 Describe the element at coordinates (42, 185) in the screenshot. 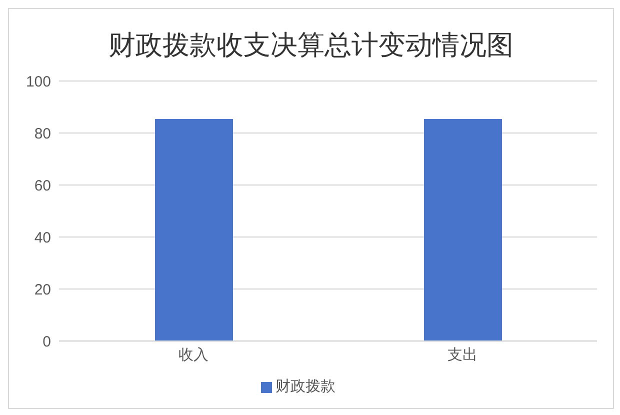

I see `y-tick-label: 60` at that location.